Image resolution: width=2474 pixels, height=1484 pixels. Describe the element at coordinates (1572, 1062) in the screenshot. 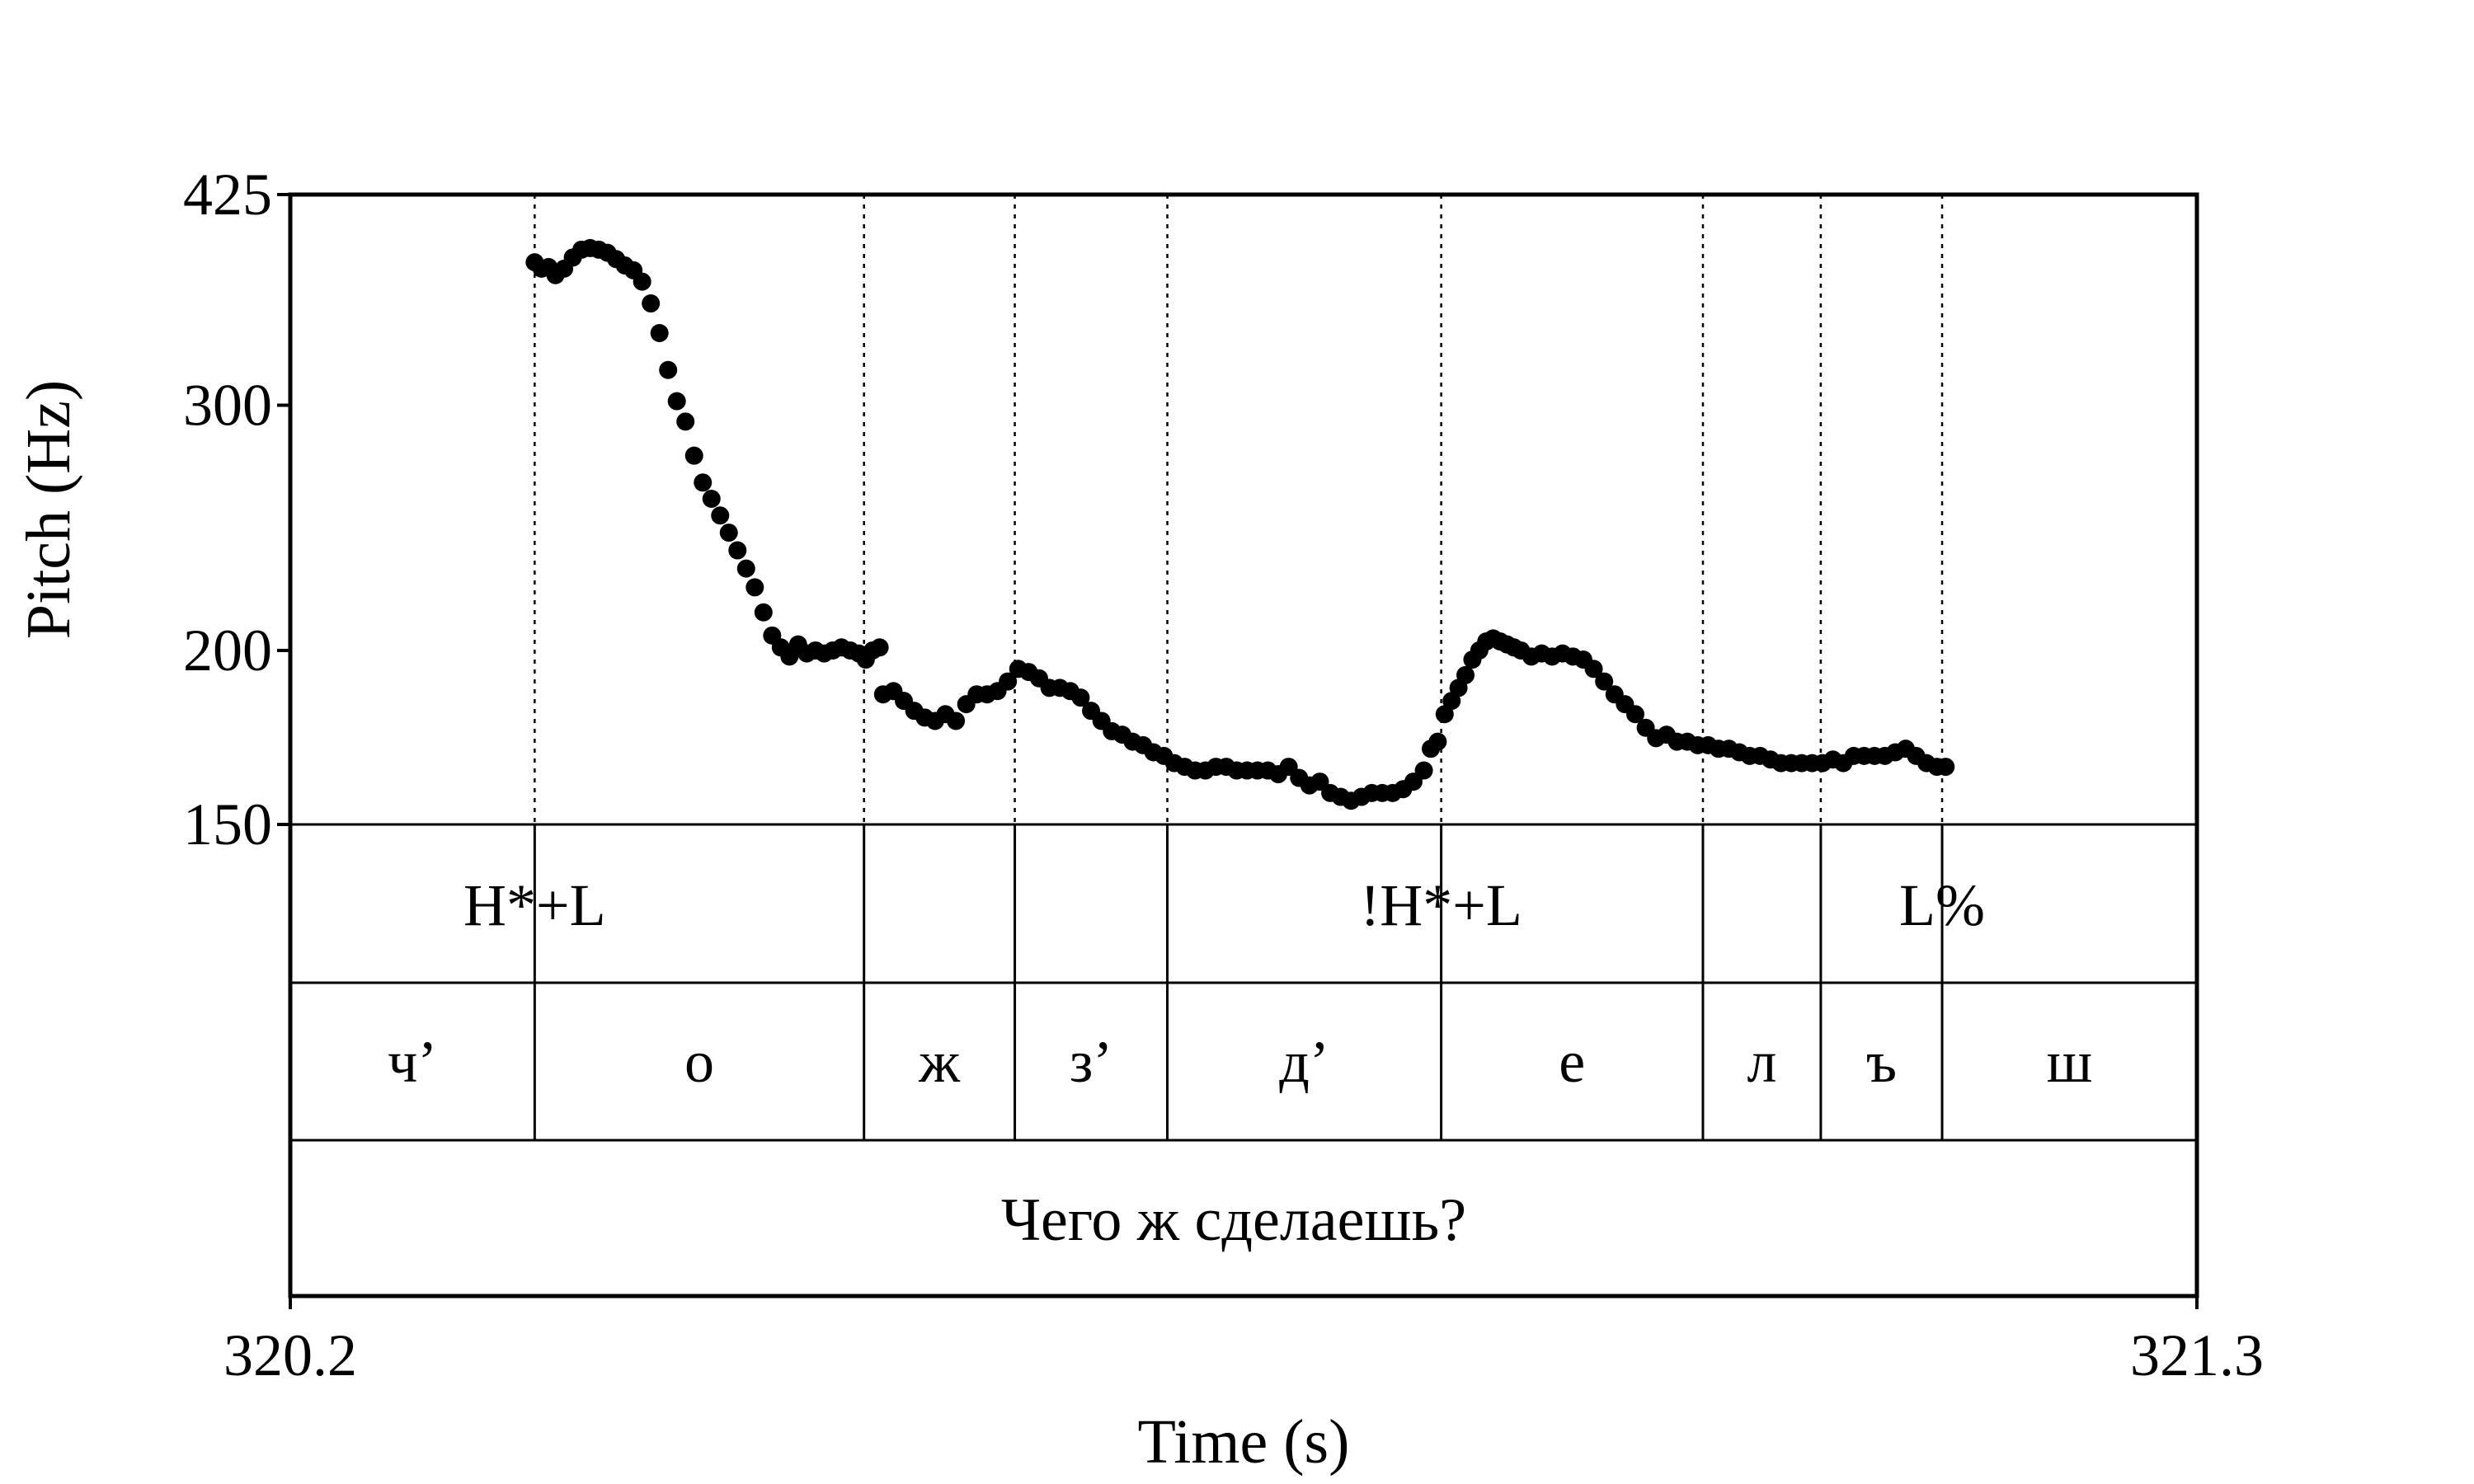

I see `segment-label: е` at that location.